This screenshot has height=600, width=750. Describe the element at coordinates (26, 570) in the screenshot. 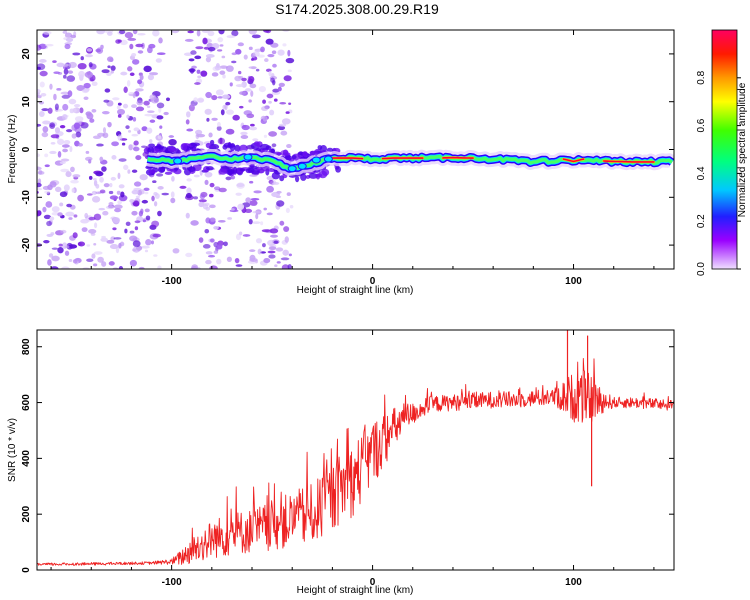

I see `snr-ytick-label: 0` at that location.